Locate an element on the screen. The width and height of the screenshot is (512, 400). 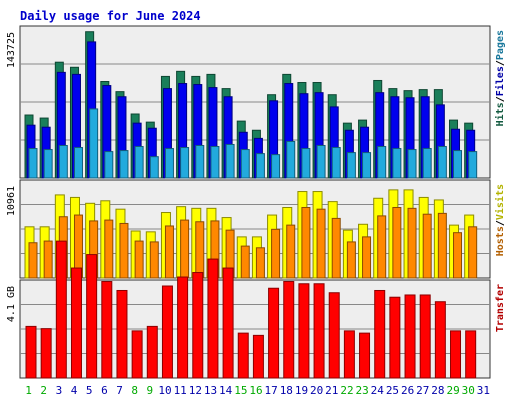
side-label-transfer: Transfer is located at coordinates (500, 308).